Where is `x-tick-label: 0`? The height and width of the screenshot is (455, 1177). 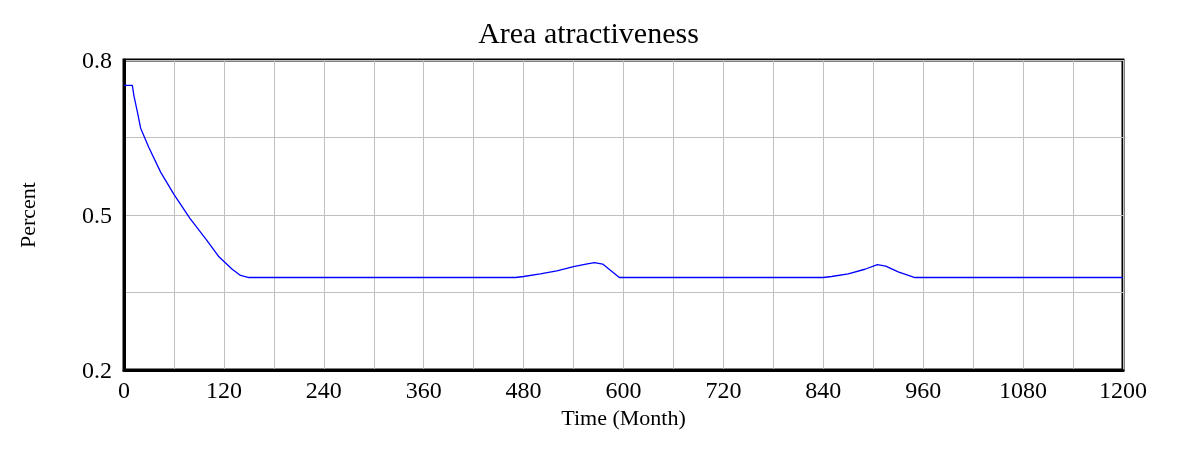 x-tick-label: 0 is located at coordinates (124, 390).